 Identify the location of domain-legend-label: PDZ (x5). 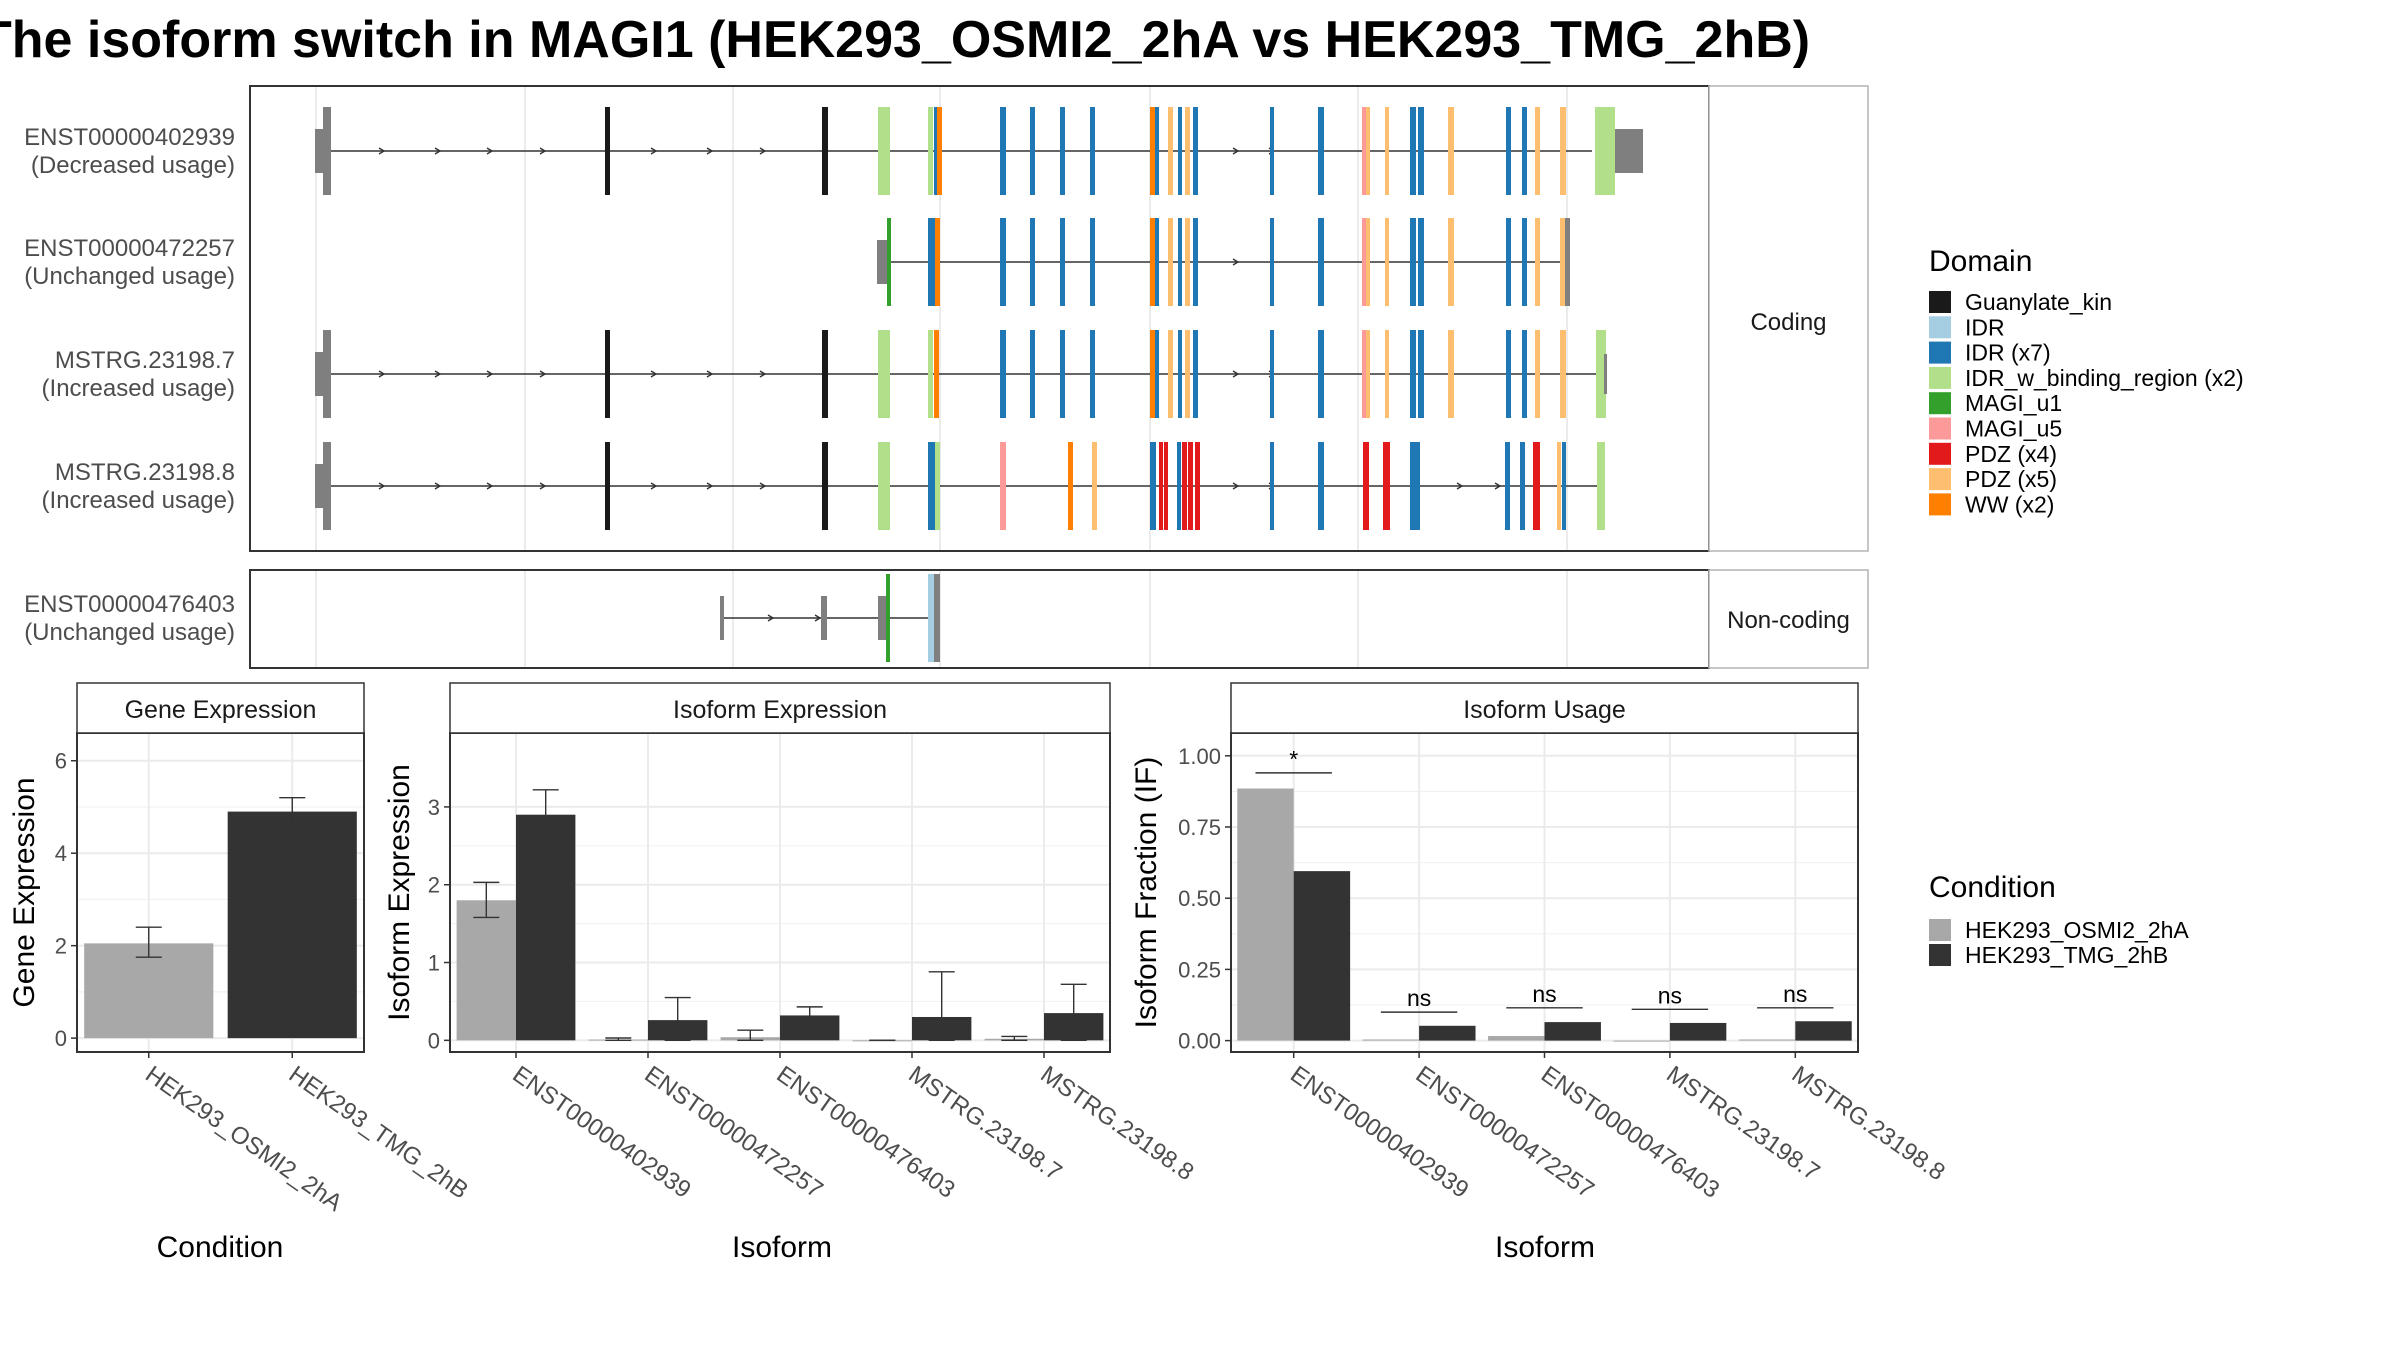
(2011, 479).